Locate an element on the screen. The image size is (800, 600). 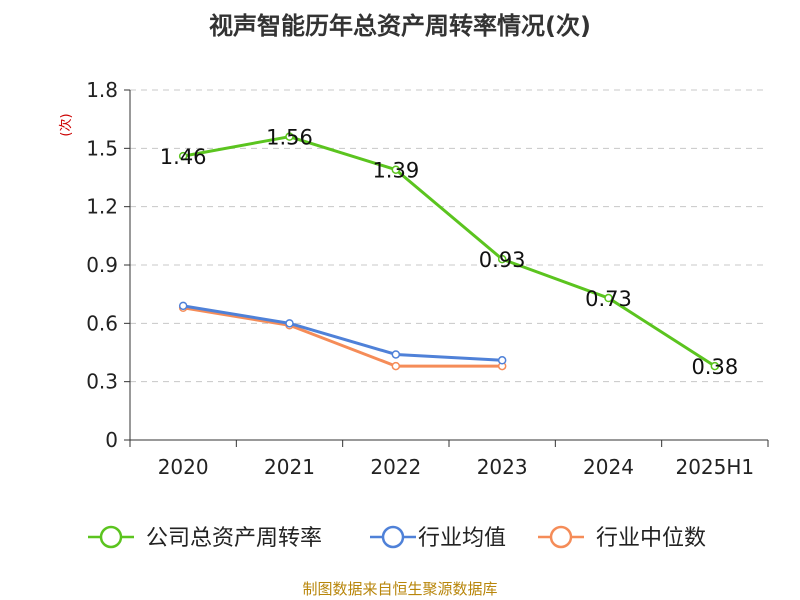
y-tick-label: 0 is located at coordinates (111, 440).